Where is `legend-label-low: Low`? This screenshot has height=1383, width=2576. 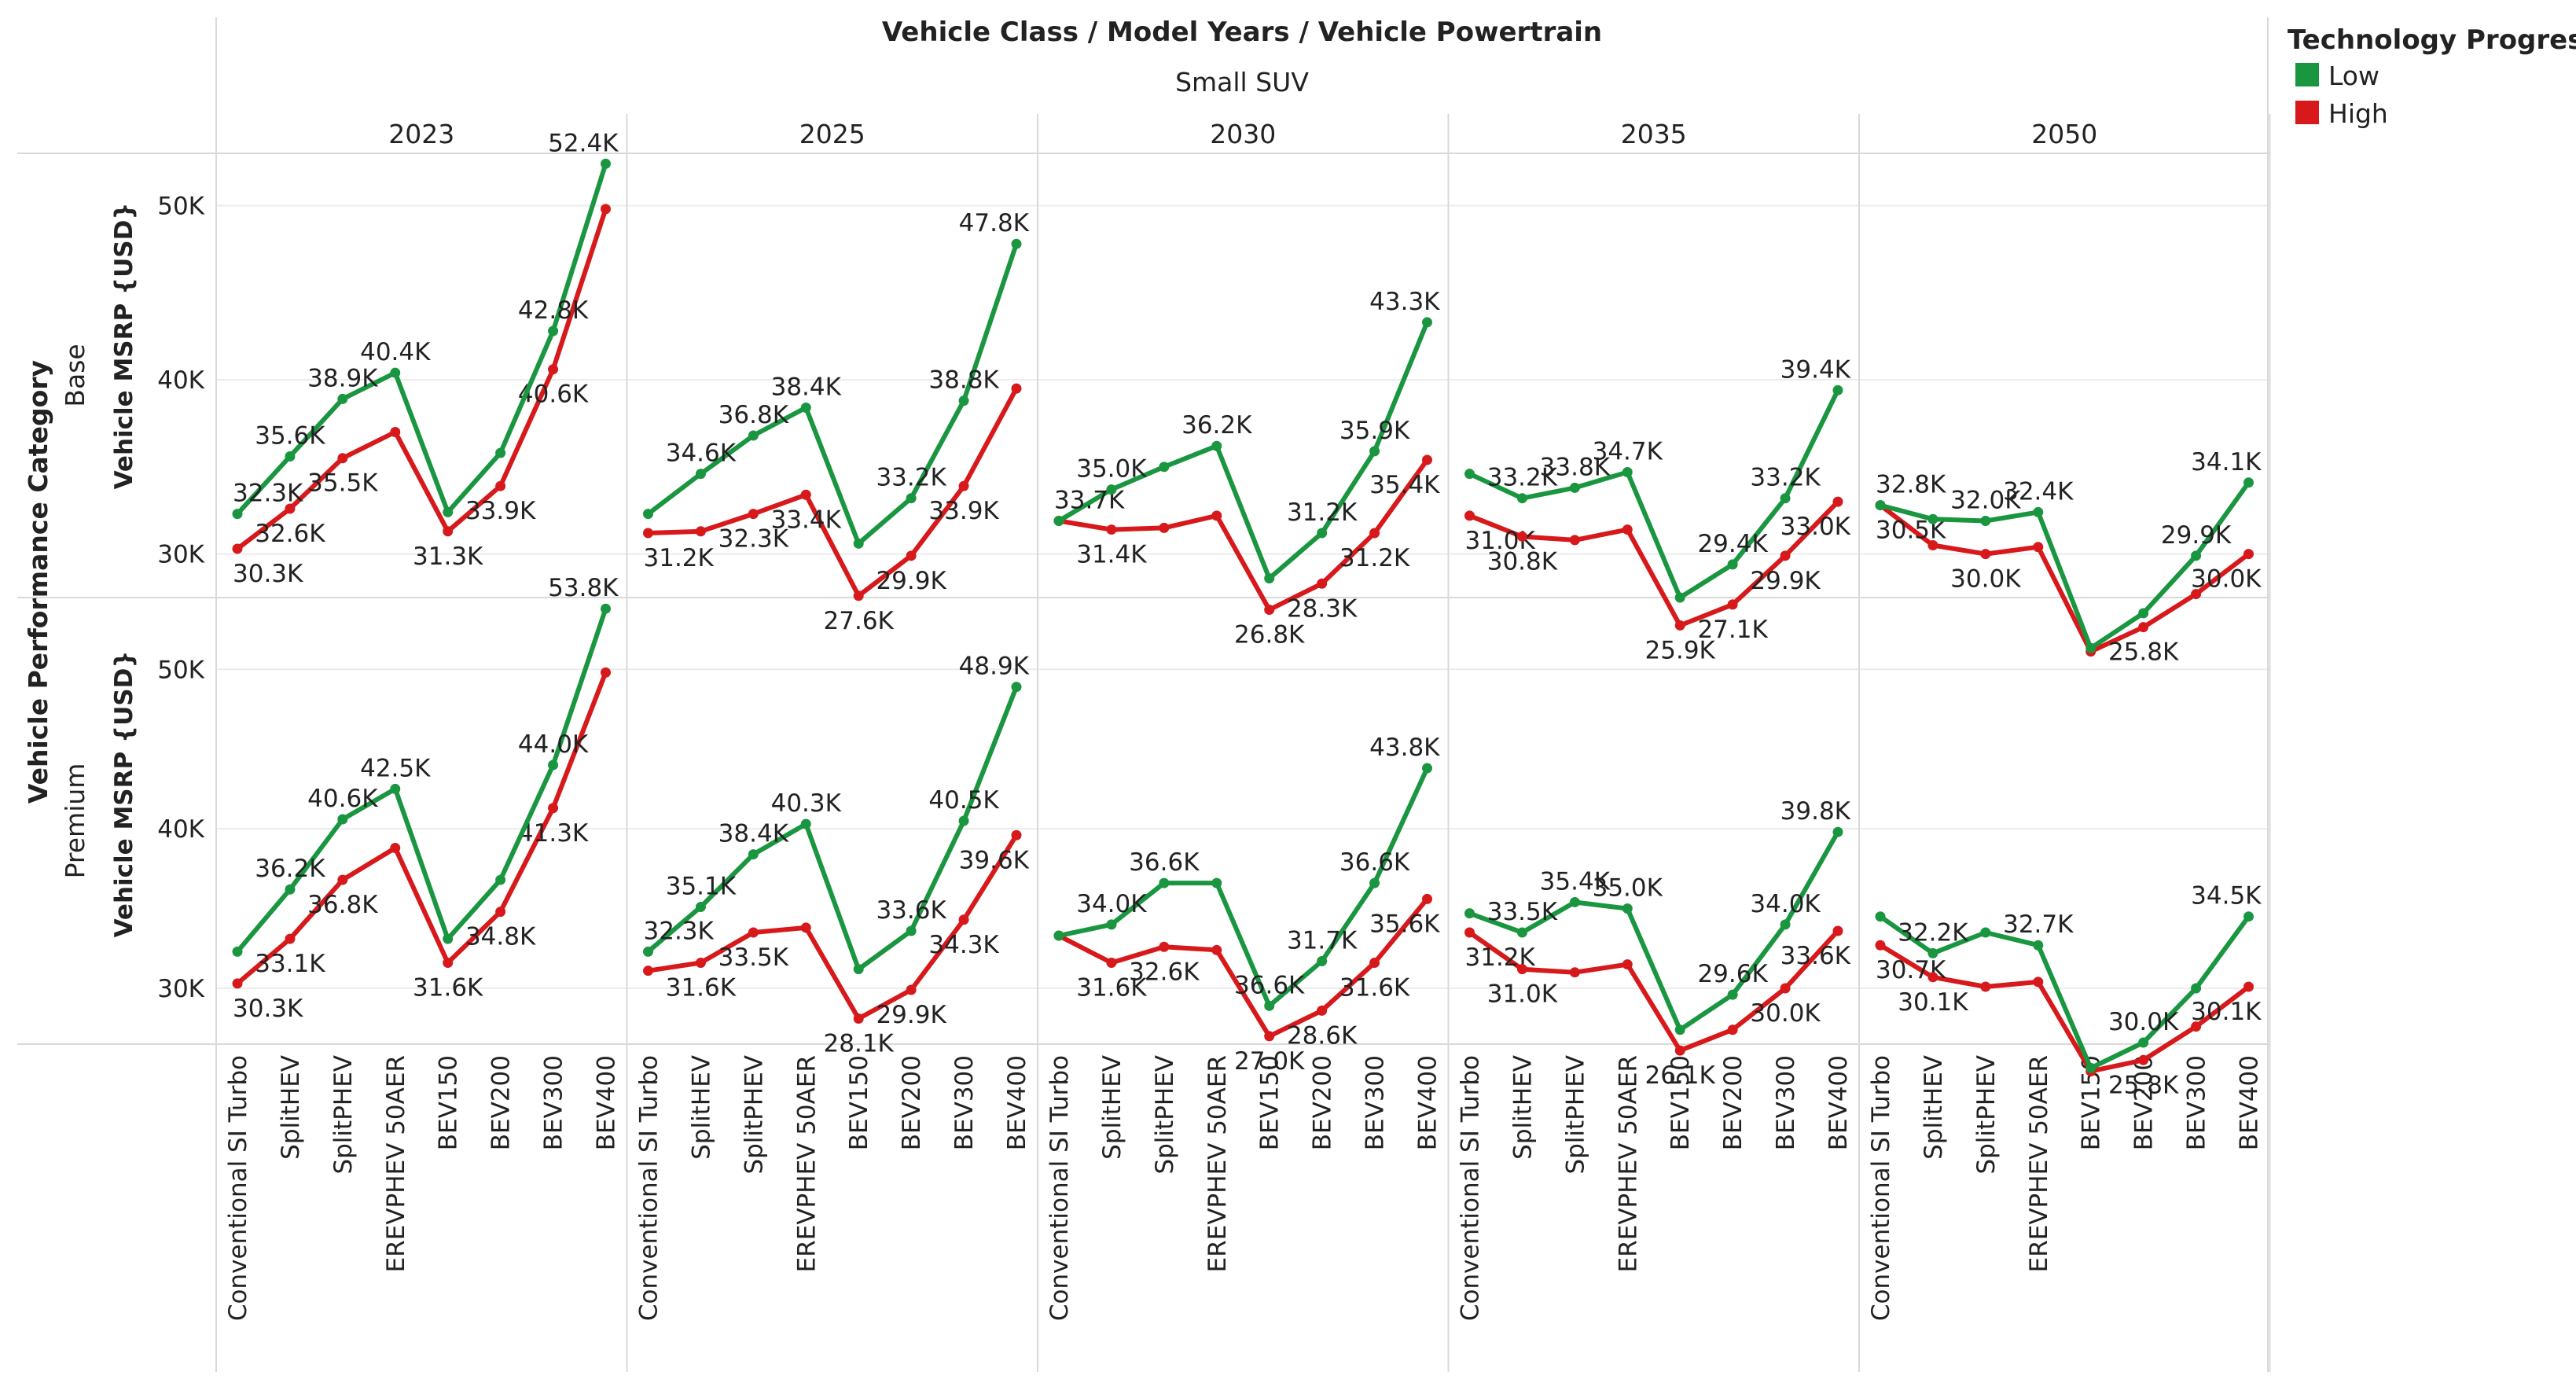
legend-label-low: Low is located at coordinates (2353, 76).